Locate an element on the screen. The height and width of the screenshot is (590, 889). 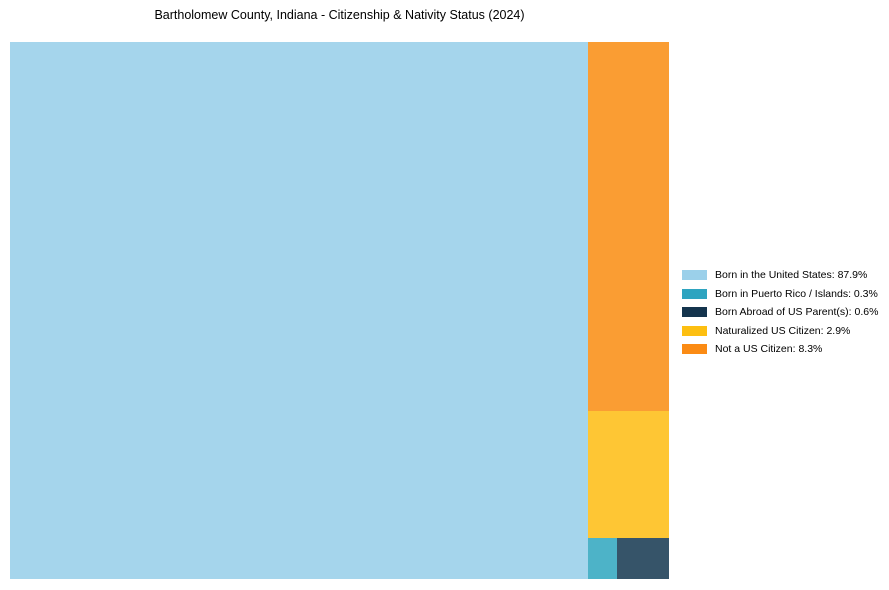
legend-label: Not a US Citizen: 8.3% is located at coordinates (769, 349).